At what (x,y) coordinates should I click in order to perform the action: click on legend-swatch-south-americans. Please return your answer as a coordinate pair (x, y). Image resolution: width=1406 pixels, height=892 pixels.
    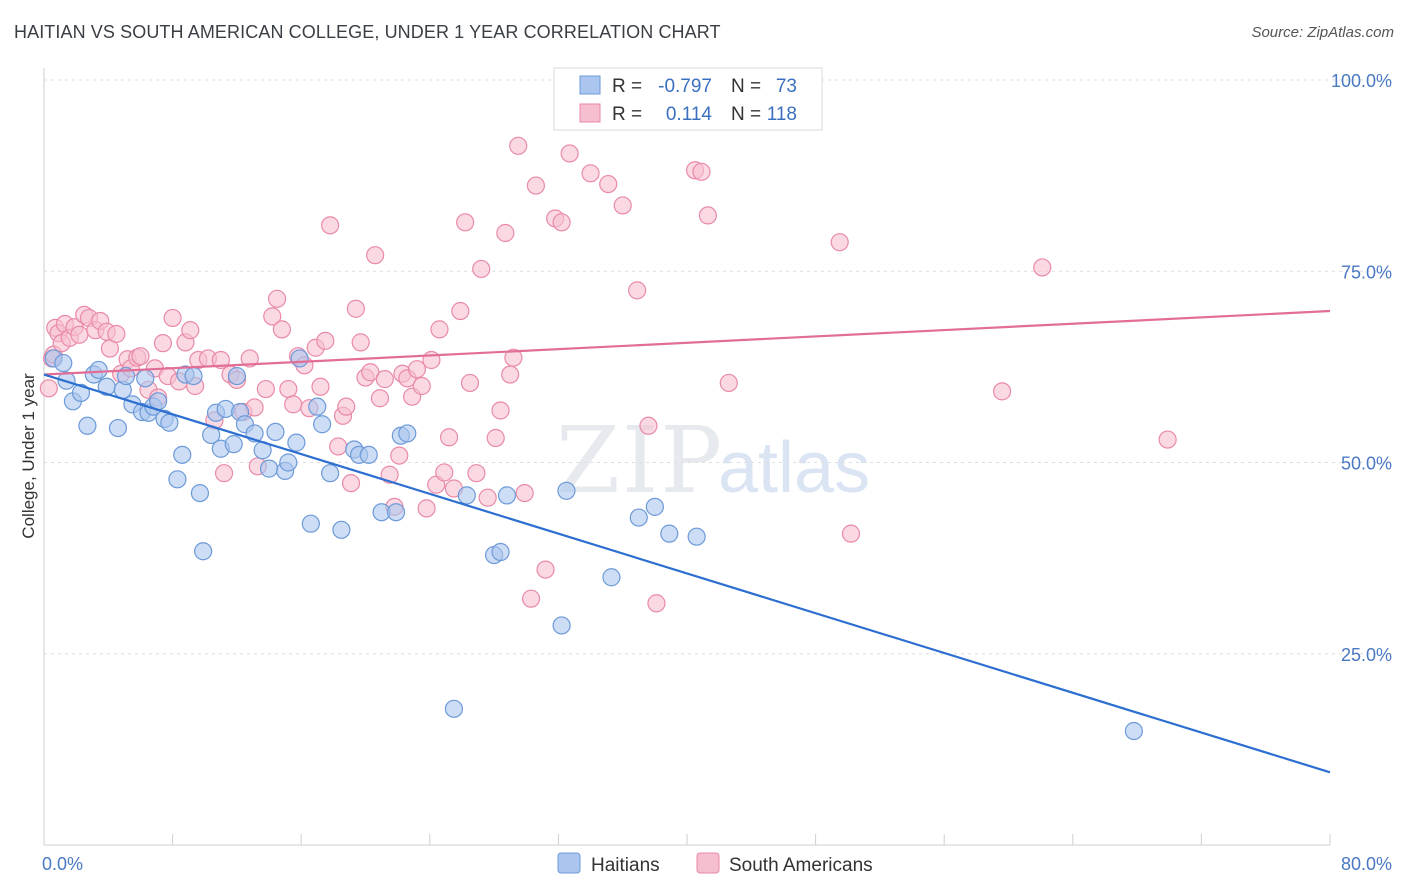
    Looking at the image, I should click on (590, 113).